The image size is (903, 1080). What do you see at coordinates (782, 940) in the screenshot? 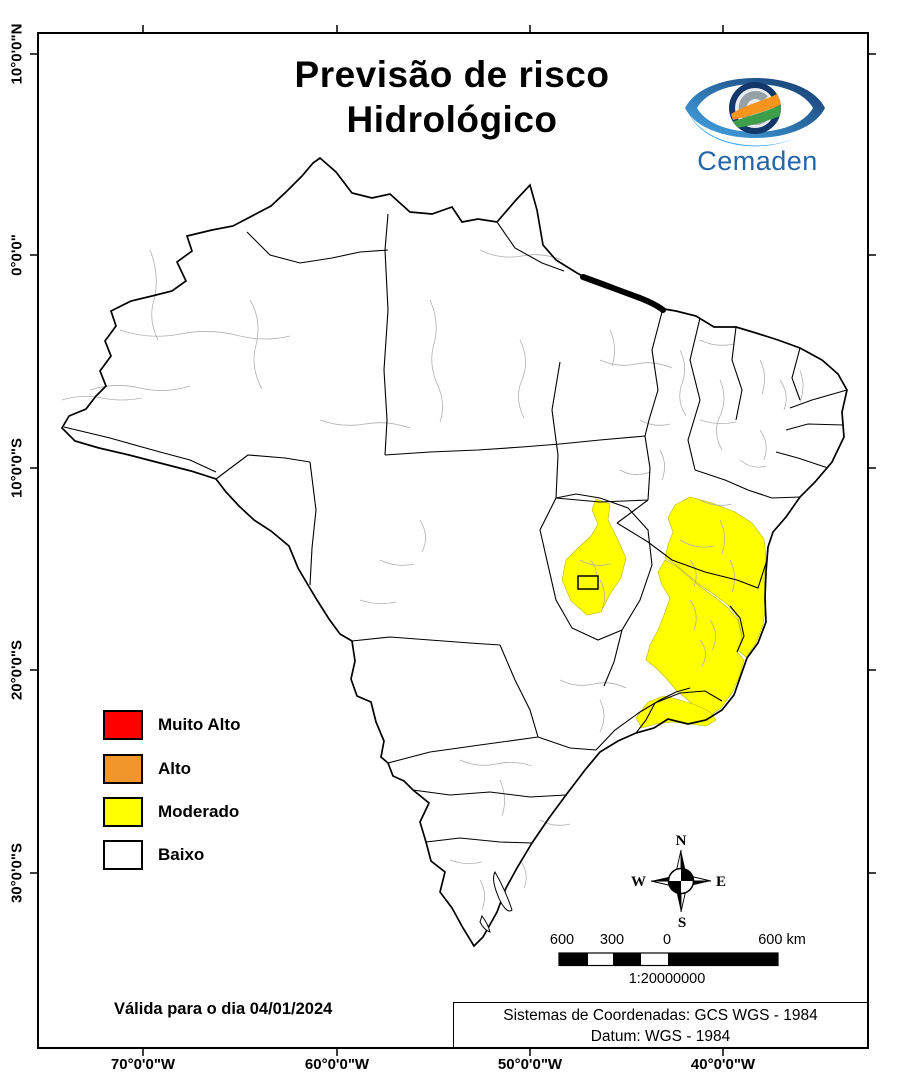
I see `scale-label-600km: 600 km` at bounding box center [782, 940].